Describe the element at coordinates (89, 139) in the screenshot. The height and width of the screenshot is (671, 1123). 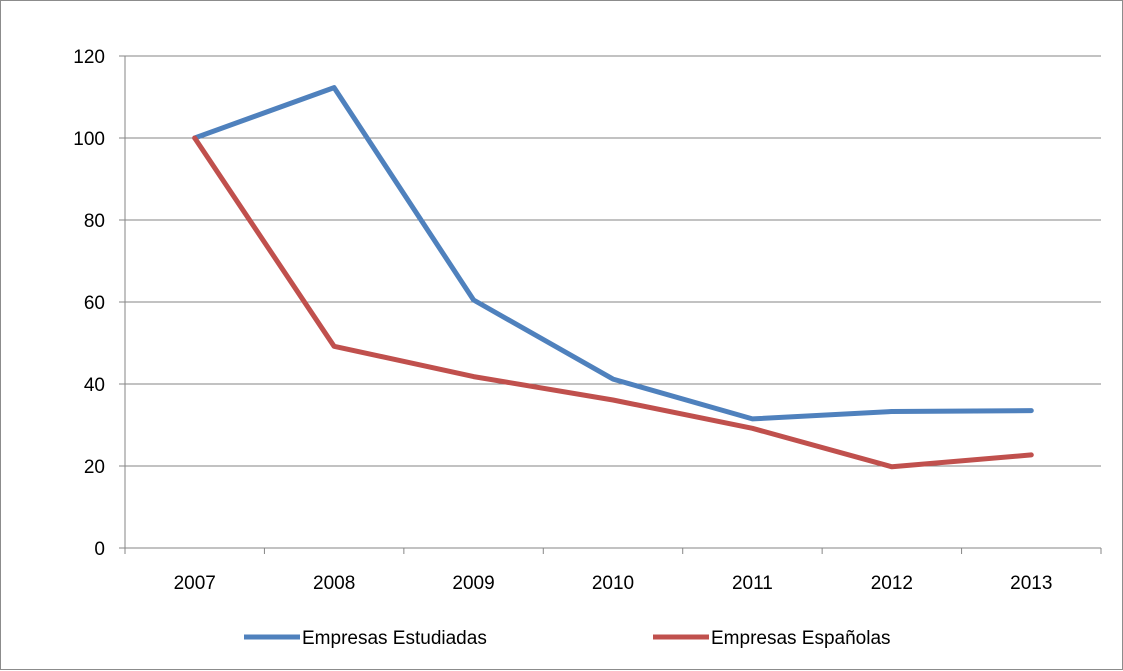
I see `y-tick-label: 100` at that location.